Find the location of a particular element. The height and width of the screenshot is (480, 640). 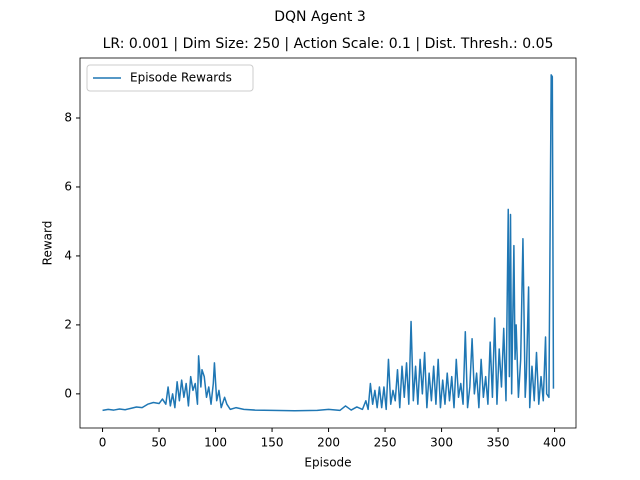

chart-title: DQN Agent 3 is located at coordinates (320, 17).